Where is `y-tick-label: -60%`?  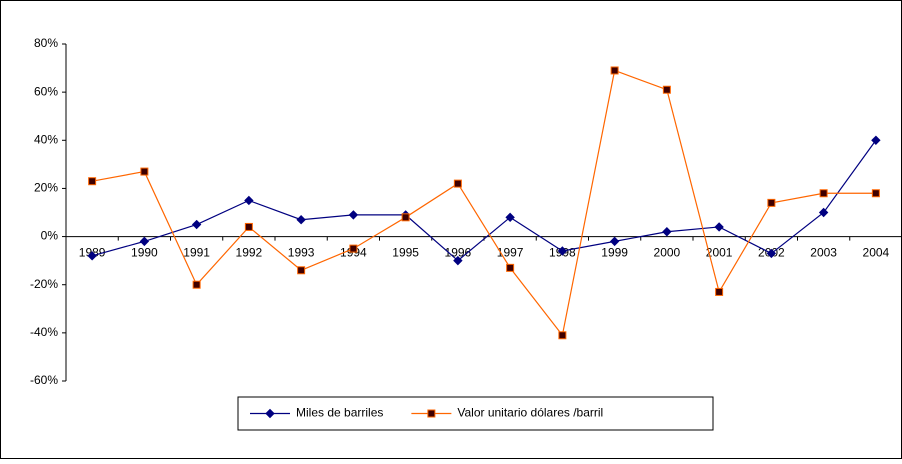 y-tick-label: -60% is located at coordinates (44, 380).